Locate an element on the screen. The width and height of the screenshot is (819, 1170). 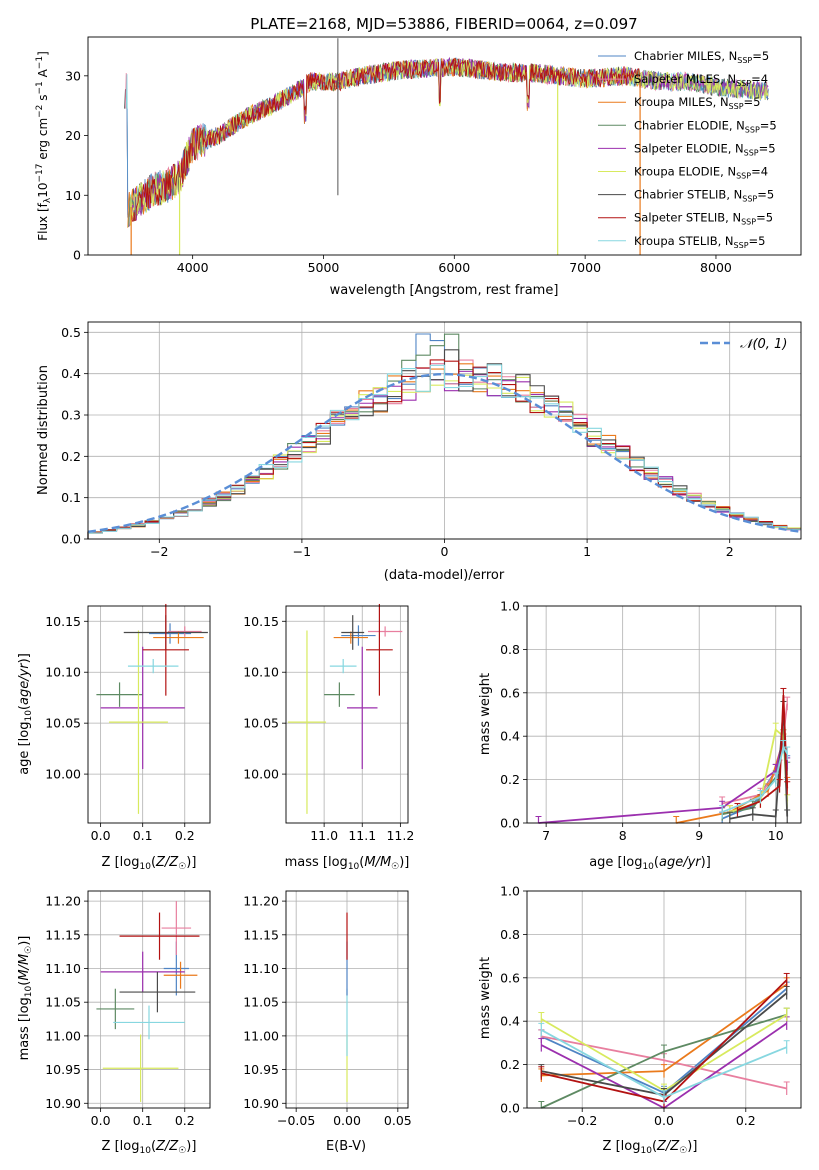
age-vs-z-y-tick-label: 10.10 is located at coordinates (63, 672).